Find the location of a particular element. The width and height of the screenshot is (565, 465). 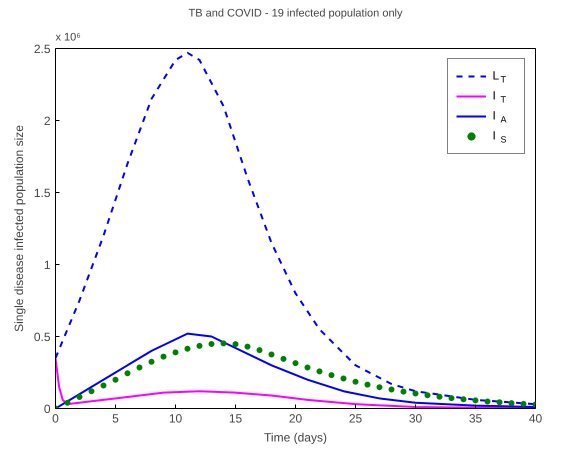

y-tick-label: 0.5 is located at coordinates (42, 337).